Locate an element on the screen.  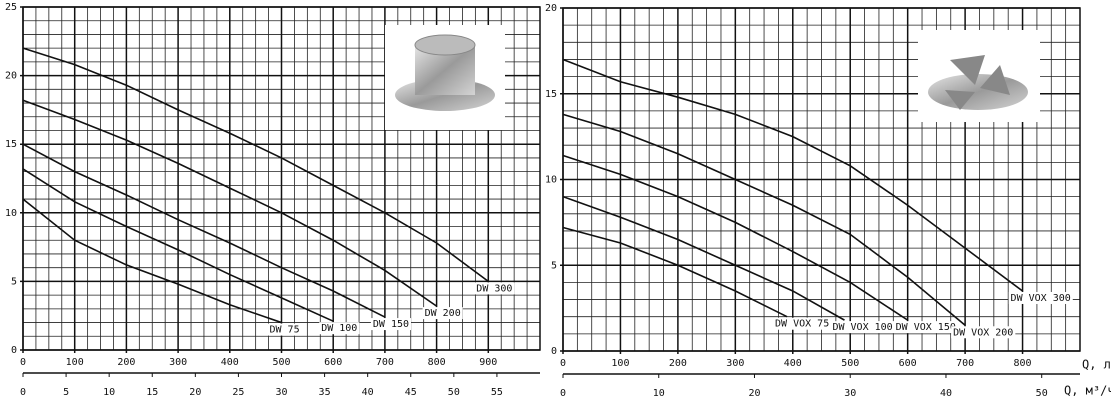
series-label: DW 100 is located at coordinates (339, 328).